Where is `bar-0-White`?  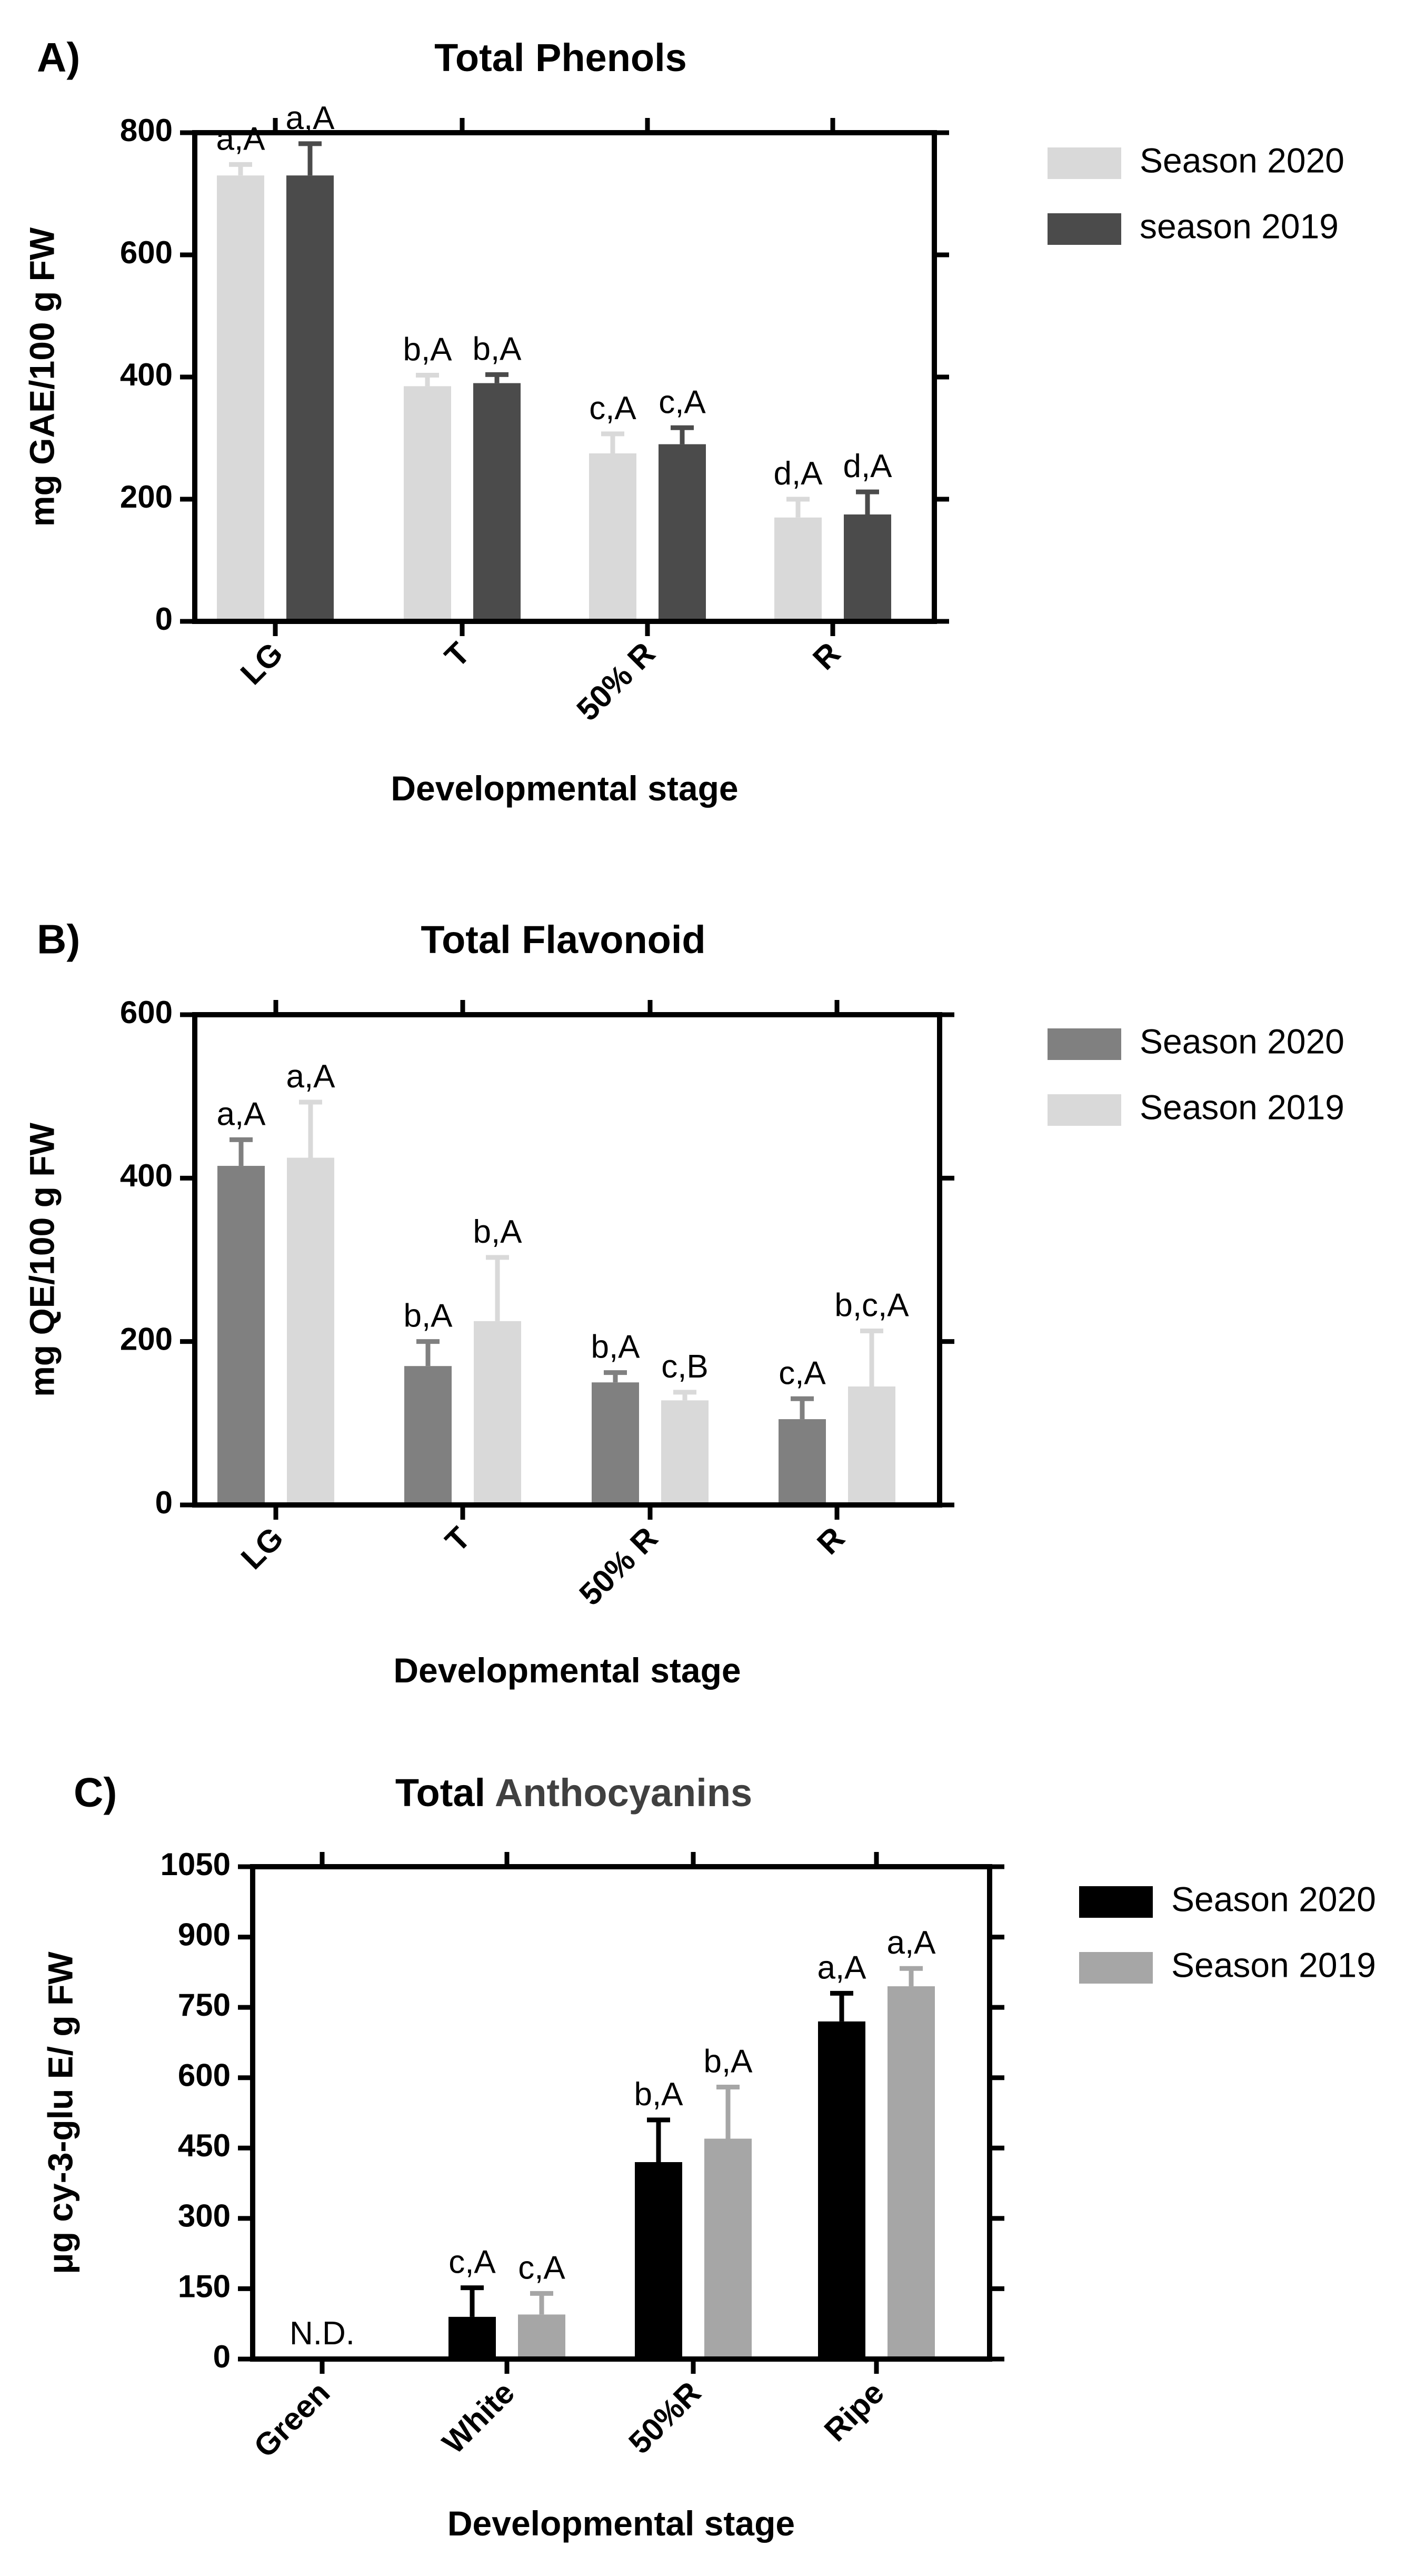
bar-0-White is located at coordinates (472, 2337).